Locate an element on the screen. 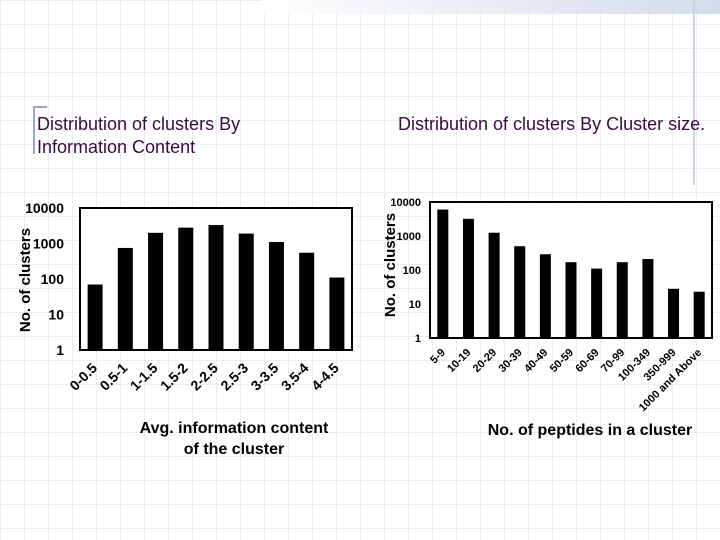 Image resolution: width=720 pixels, height=540 pixels. right-ytick-label: 10000 is located at coordinates (405, 203).